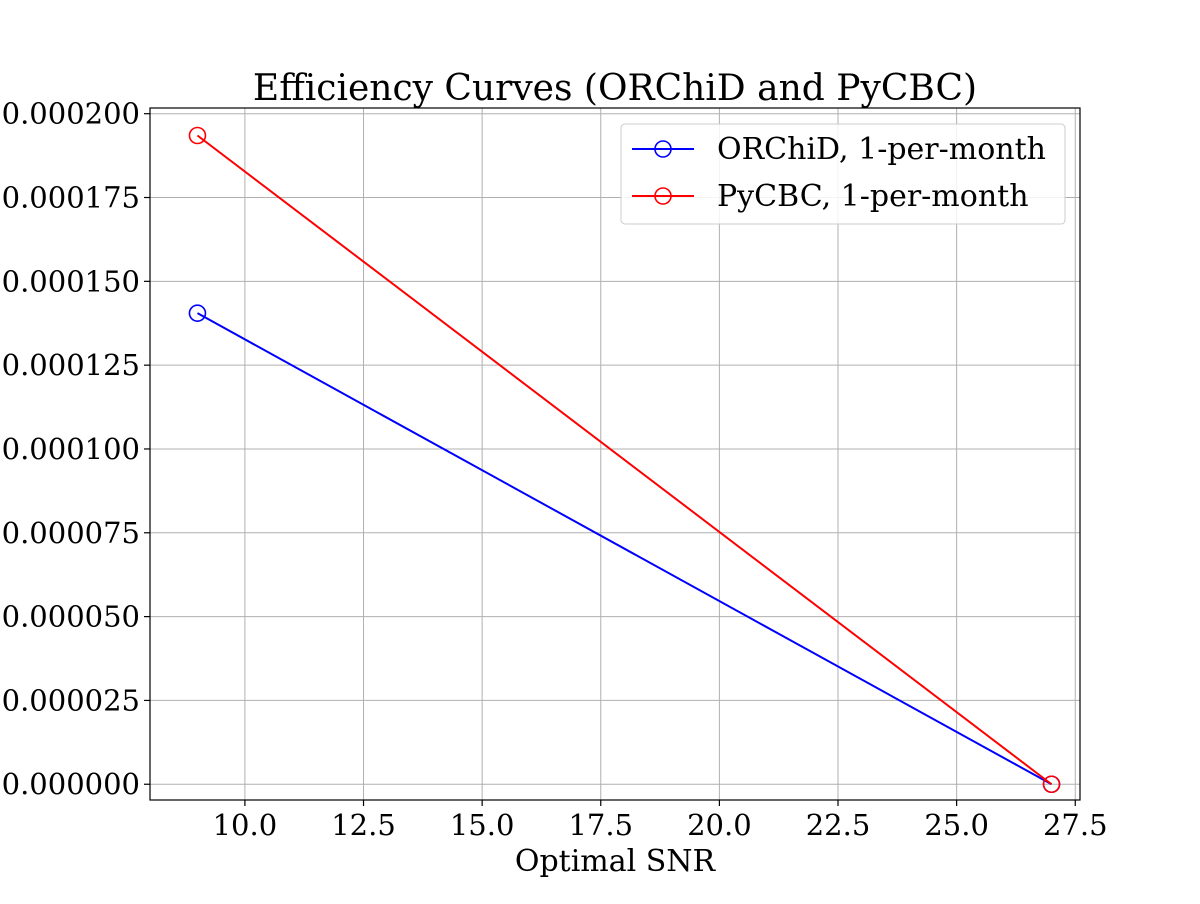 The width and height of the screenshot is (1200, 904). What do you see at coordinates (956, 825) in the screenshot?
I see `x-tick-label: 25.0` at bounding box center [956, 825].